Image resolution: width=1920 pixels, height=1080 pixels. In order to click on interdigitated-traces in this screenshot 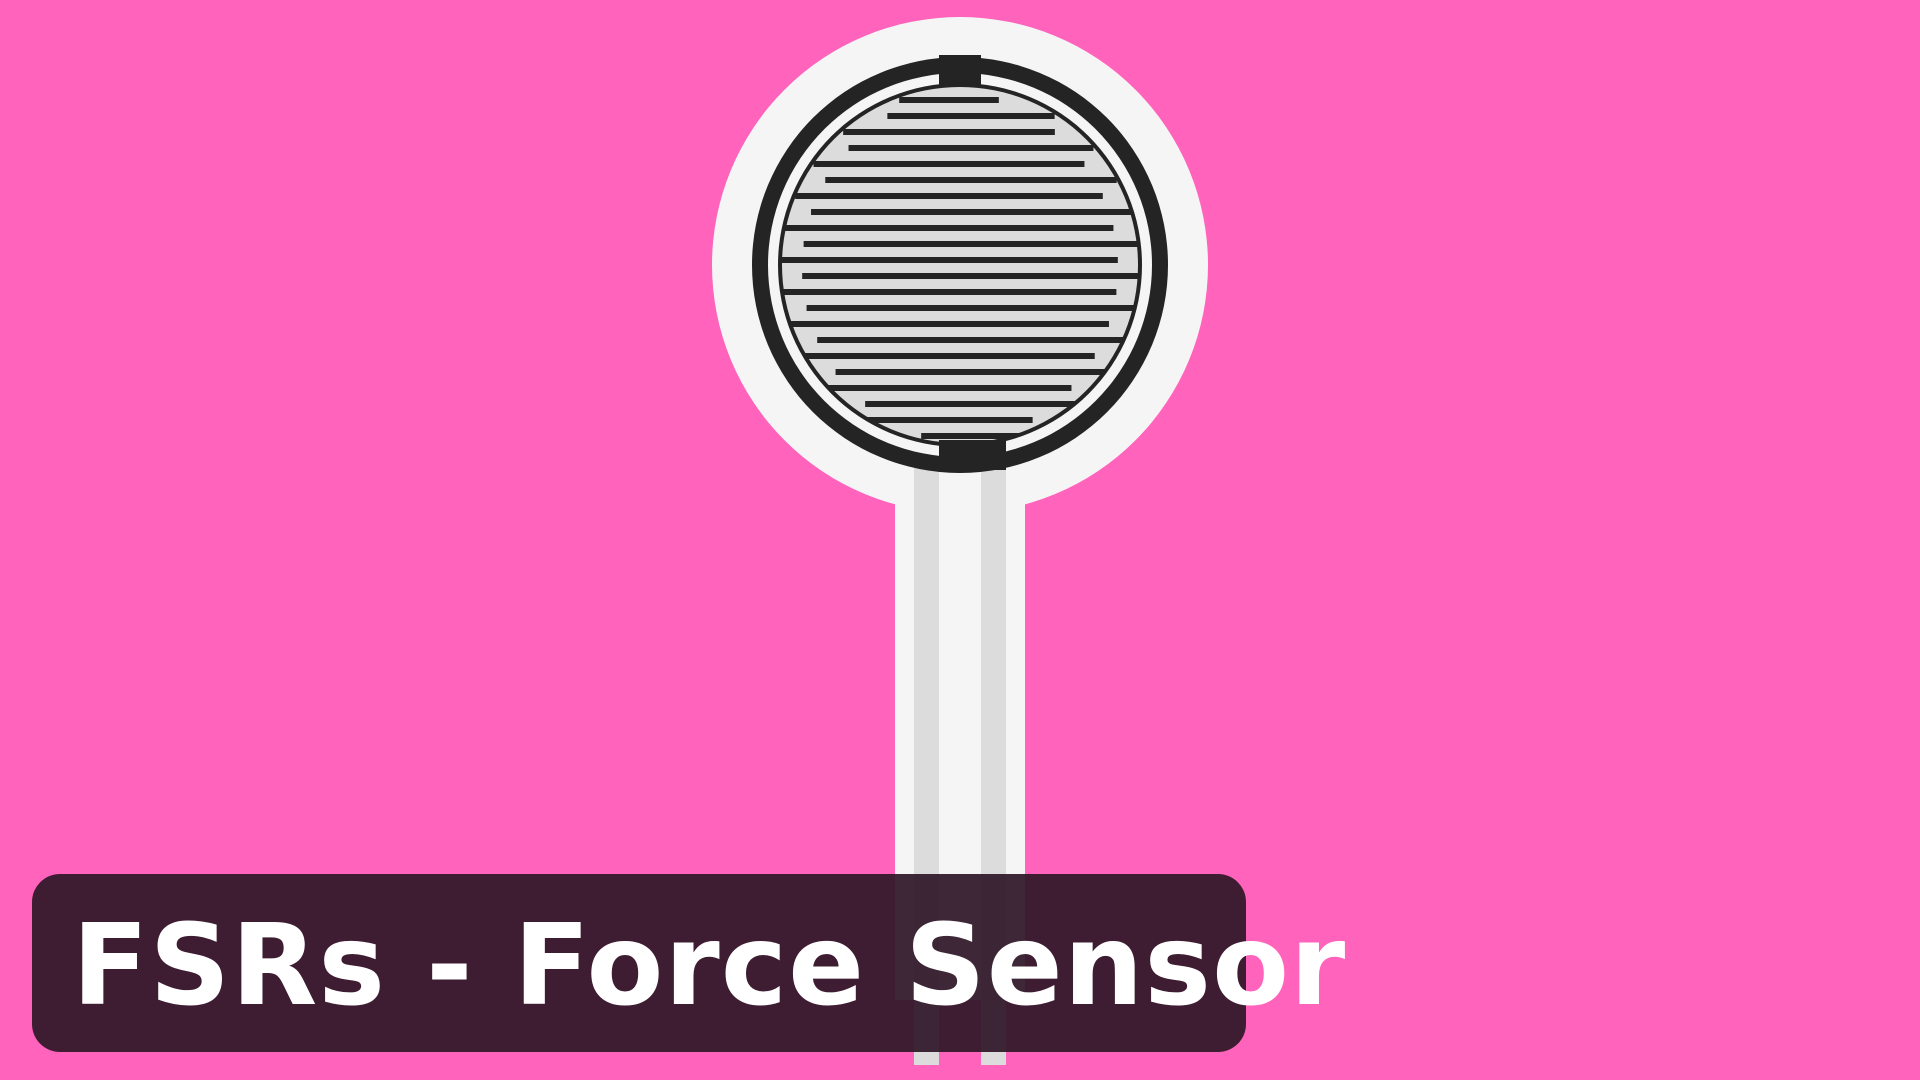, I will do `click(960, 268)`.